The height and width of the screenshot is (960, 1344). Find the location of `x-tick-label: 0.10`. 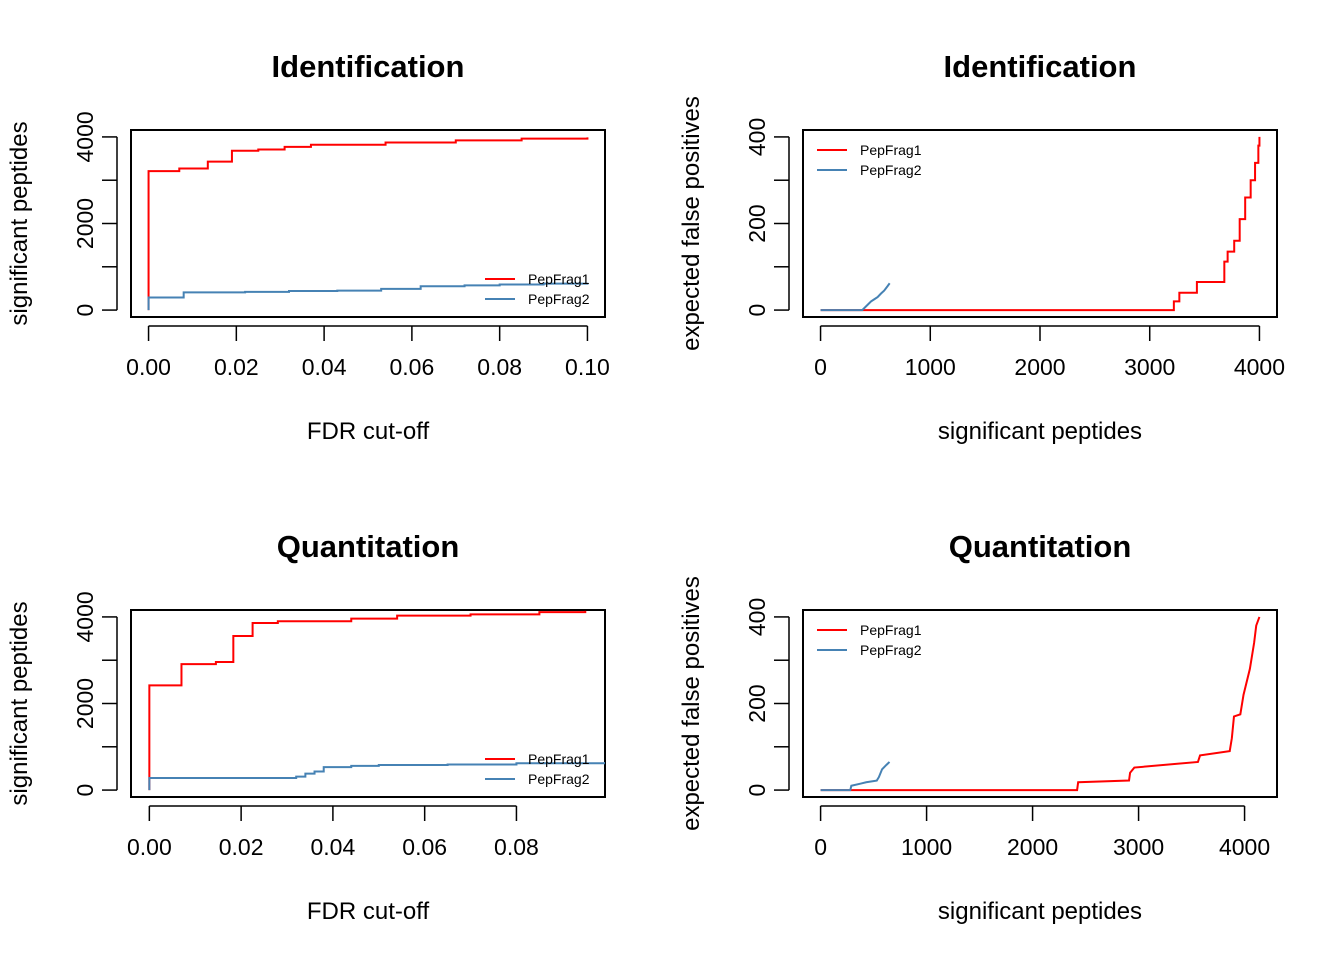

x-tick-label: 0.10 is located at coordinates (587, 367).